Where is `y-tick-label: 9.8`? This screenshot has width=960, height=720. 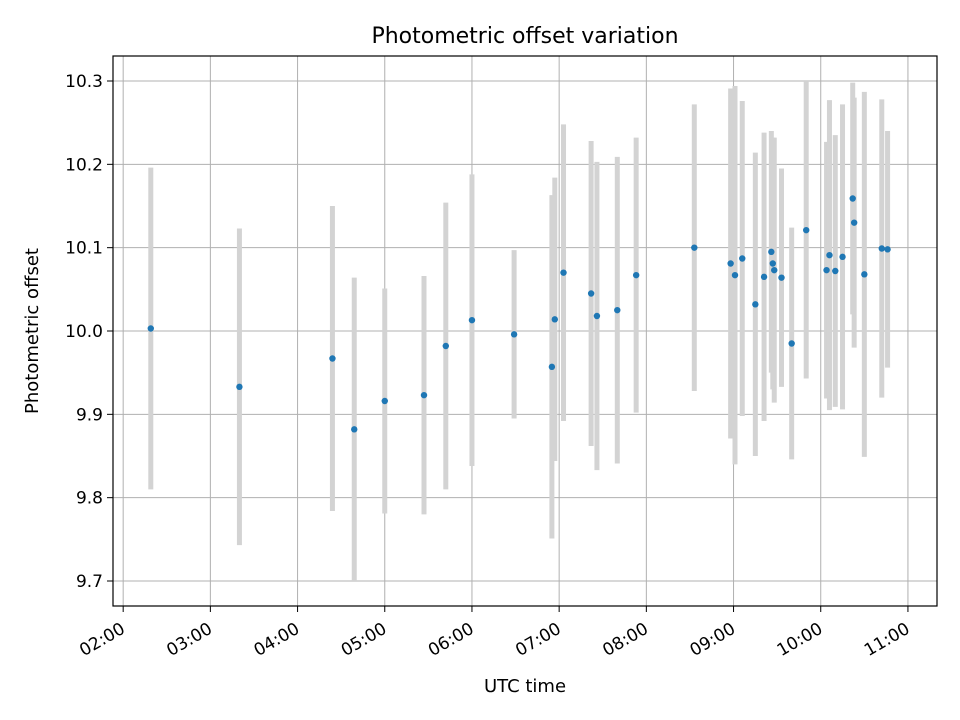
y-tick-label: 9.8 is located at coordinates (89, 499).